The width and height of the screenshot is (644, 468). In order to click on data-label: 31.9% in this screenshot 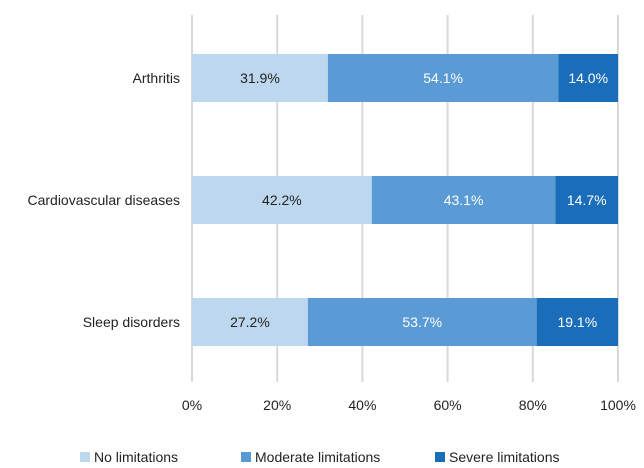, I will do `click(260, 78)`.